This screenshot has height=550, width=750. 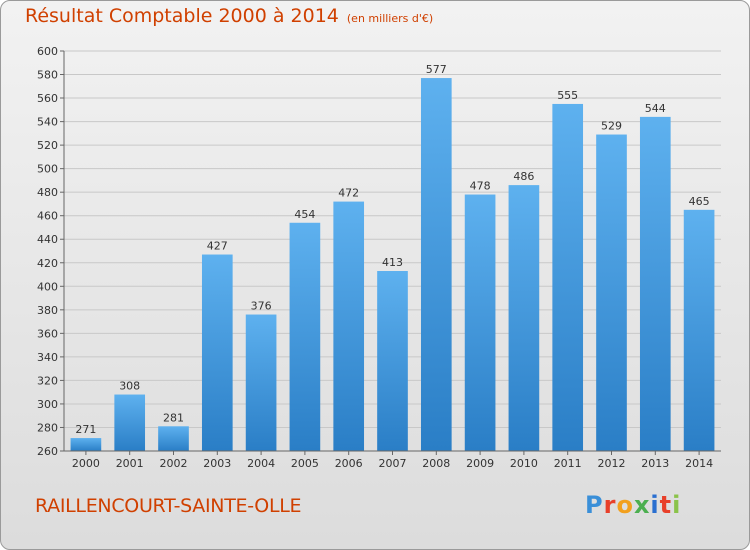 What do you see at coordinates (666, 505) in the screenshot?
I see `logo-letter: t` at bounding box center [666, 505].